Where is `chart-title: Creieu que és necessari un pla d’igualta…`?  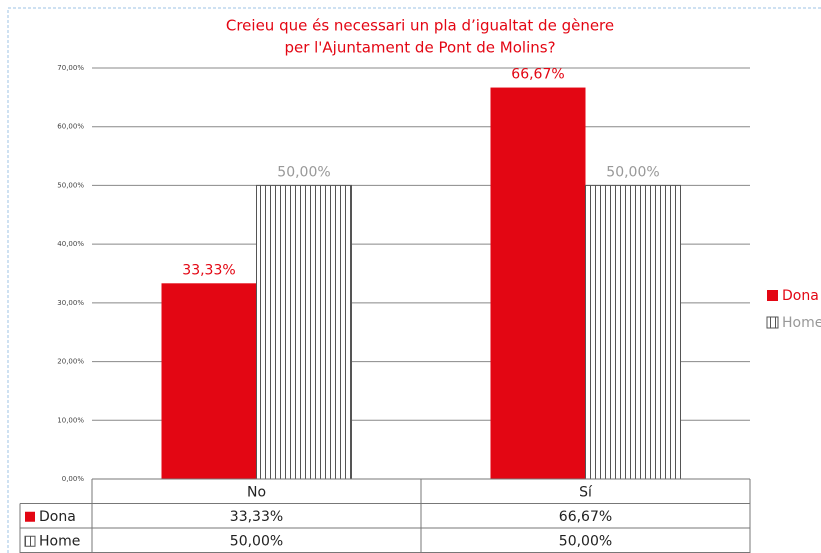
chart-title: Creieu que és necessari un pla d’igualta… is located at coordinates (420, 26).